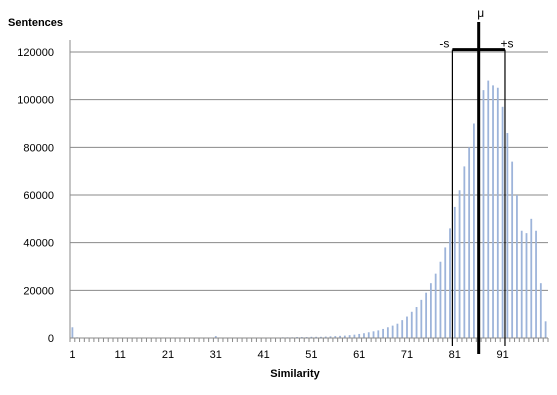 This screenshot has height=395, width=557. What do you see at coordinates (295, 374) in the screenshot?
I see `x-axis-title: Similarity` at bounding box center [295, 374].